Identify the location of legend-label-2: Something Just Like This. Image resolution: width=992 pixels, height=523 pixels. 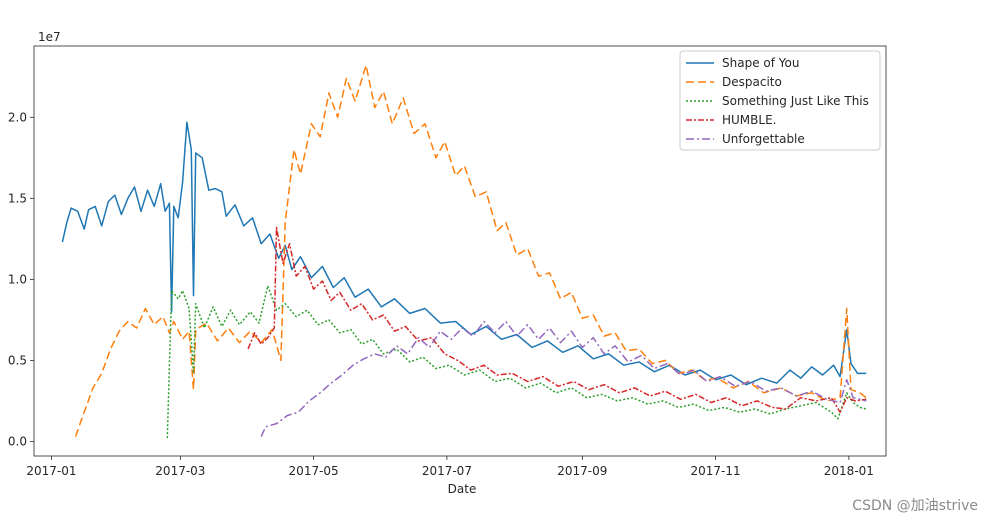
(795, 101).